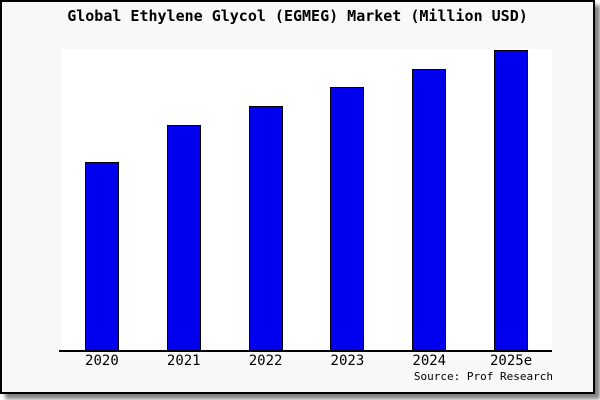 This screenshot has height=400, width=600. What do you see at coordinates (429, 209) in the screenshot?
I see `bar-2024` at bounding box center [429, 209].